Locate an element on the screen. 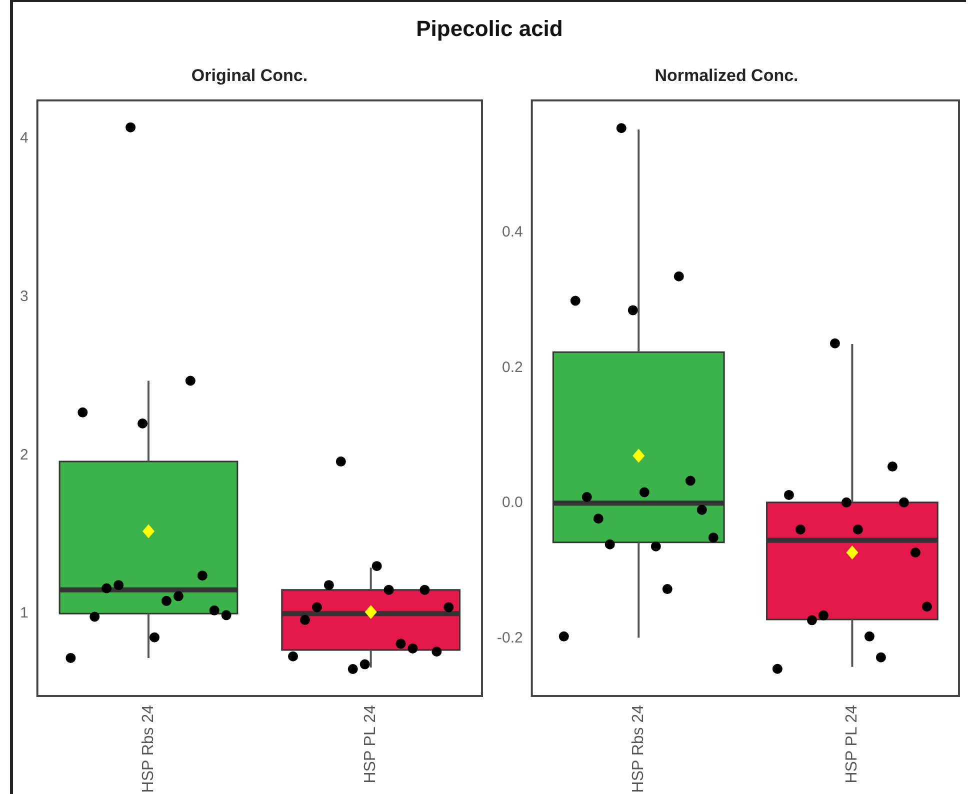 The image size is (970, 794). y-tick-label: 1 is located at coordinates (24, 613).